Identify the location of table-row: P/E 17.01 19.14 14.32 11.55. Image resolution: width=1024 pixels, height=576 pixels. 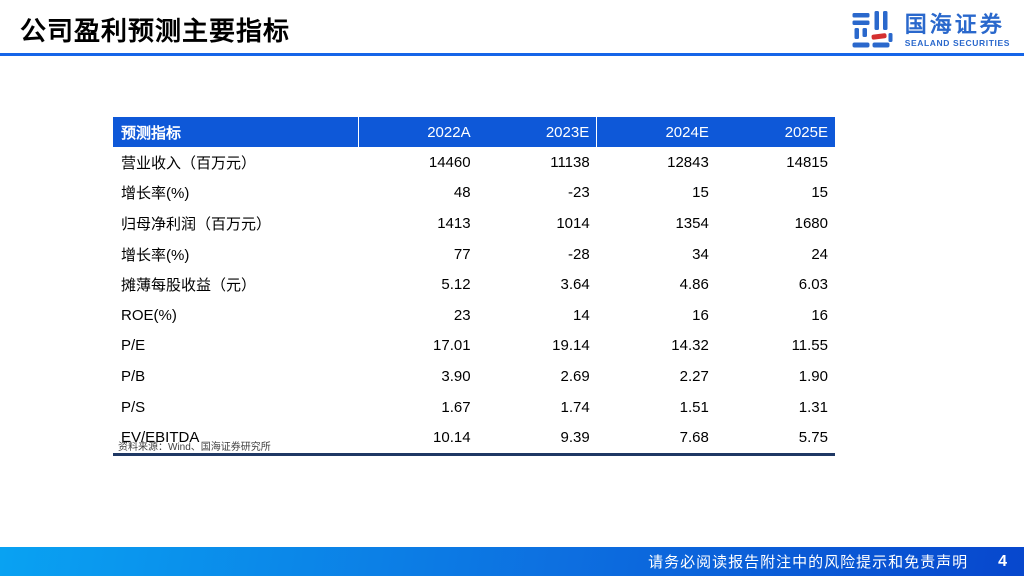
(474, 346).